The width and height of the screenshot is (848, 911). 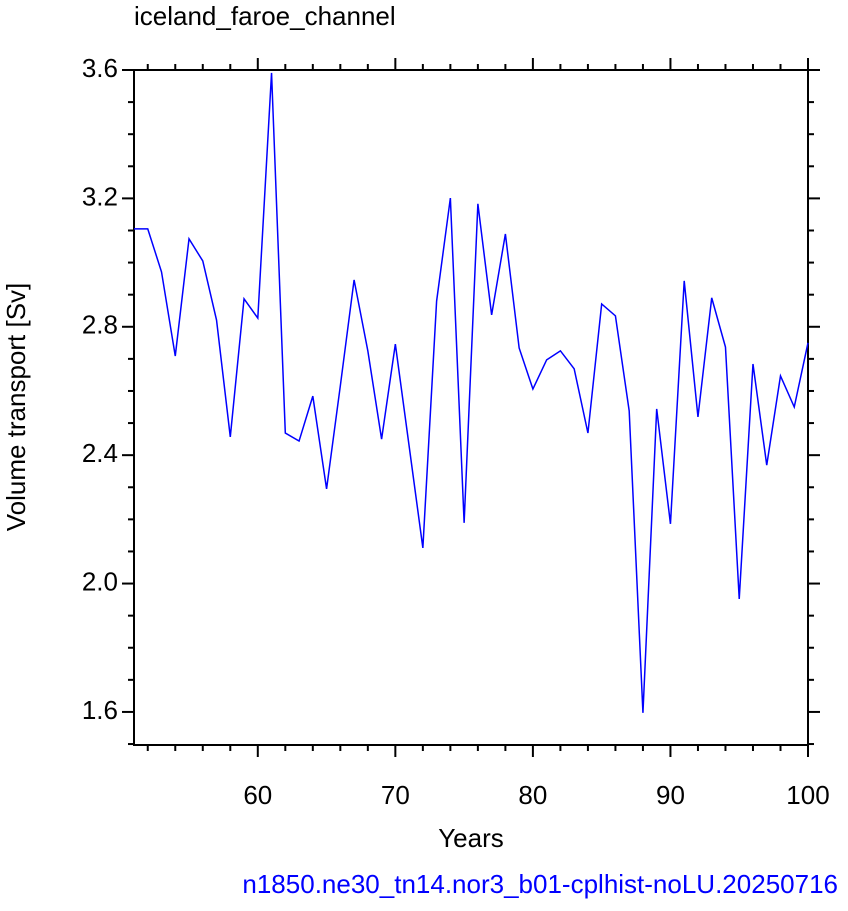 I want to click on y-tick-label: 2.0, so click(x=100, y=581).